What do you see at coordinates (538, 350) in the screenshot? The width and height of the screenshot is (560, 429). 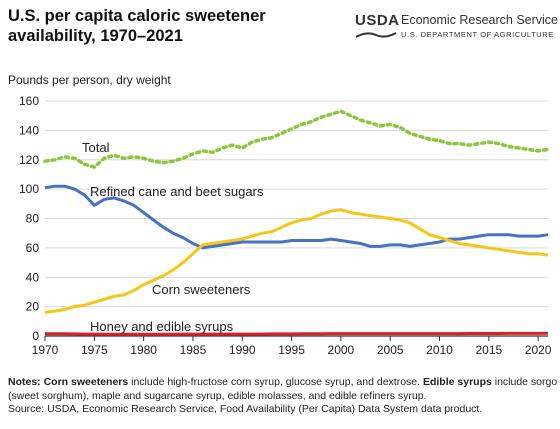 I see `x-tick-label: 2020` at bounding box center [538, 350].